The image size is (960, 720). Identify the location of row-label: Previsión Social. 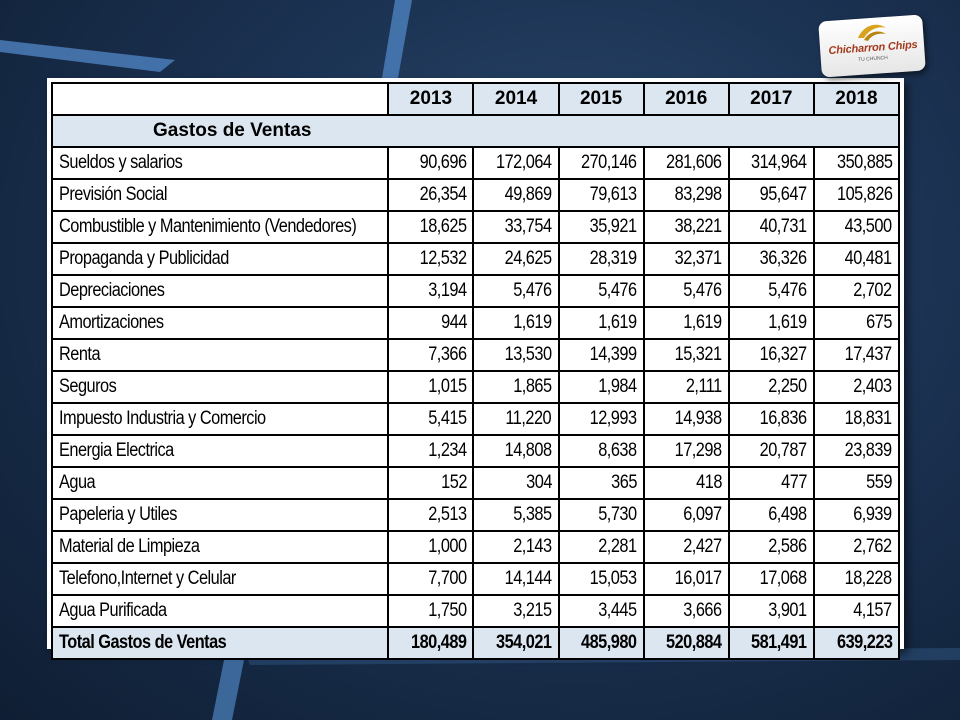
(220, 195).